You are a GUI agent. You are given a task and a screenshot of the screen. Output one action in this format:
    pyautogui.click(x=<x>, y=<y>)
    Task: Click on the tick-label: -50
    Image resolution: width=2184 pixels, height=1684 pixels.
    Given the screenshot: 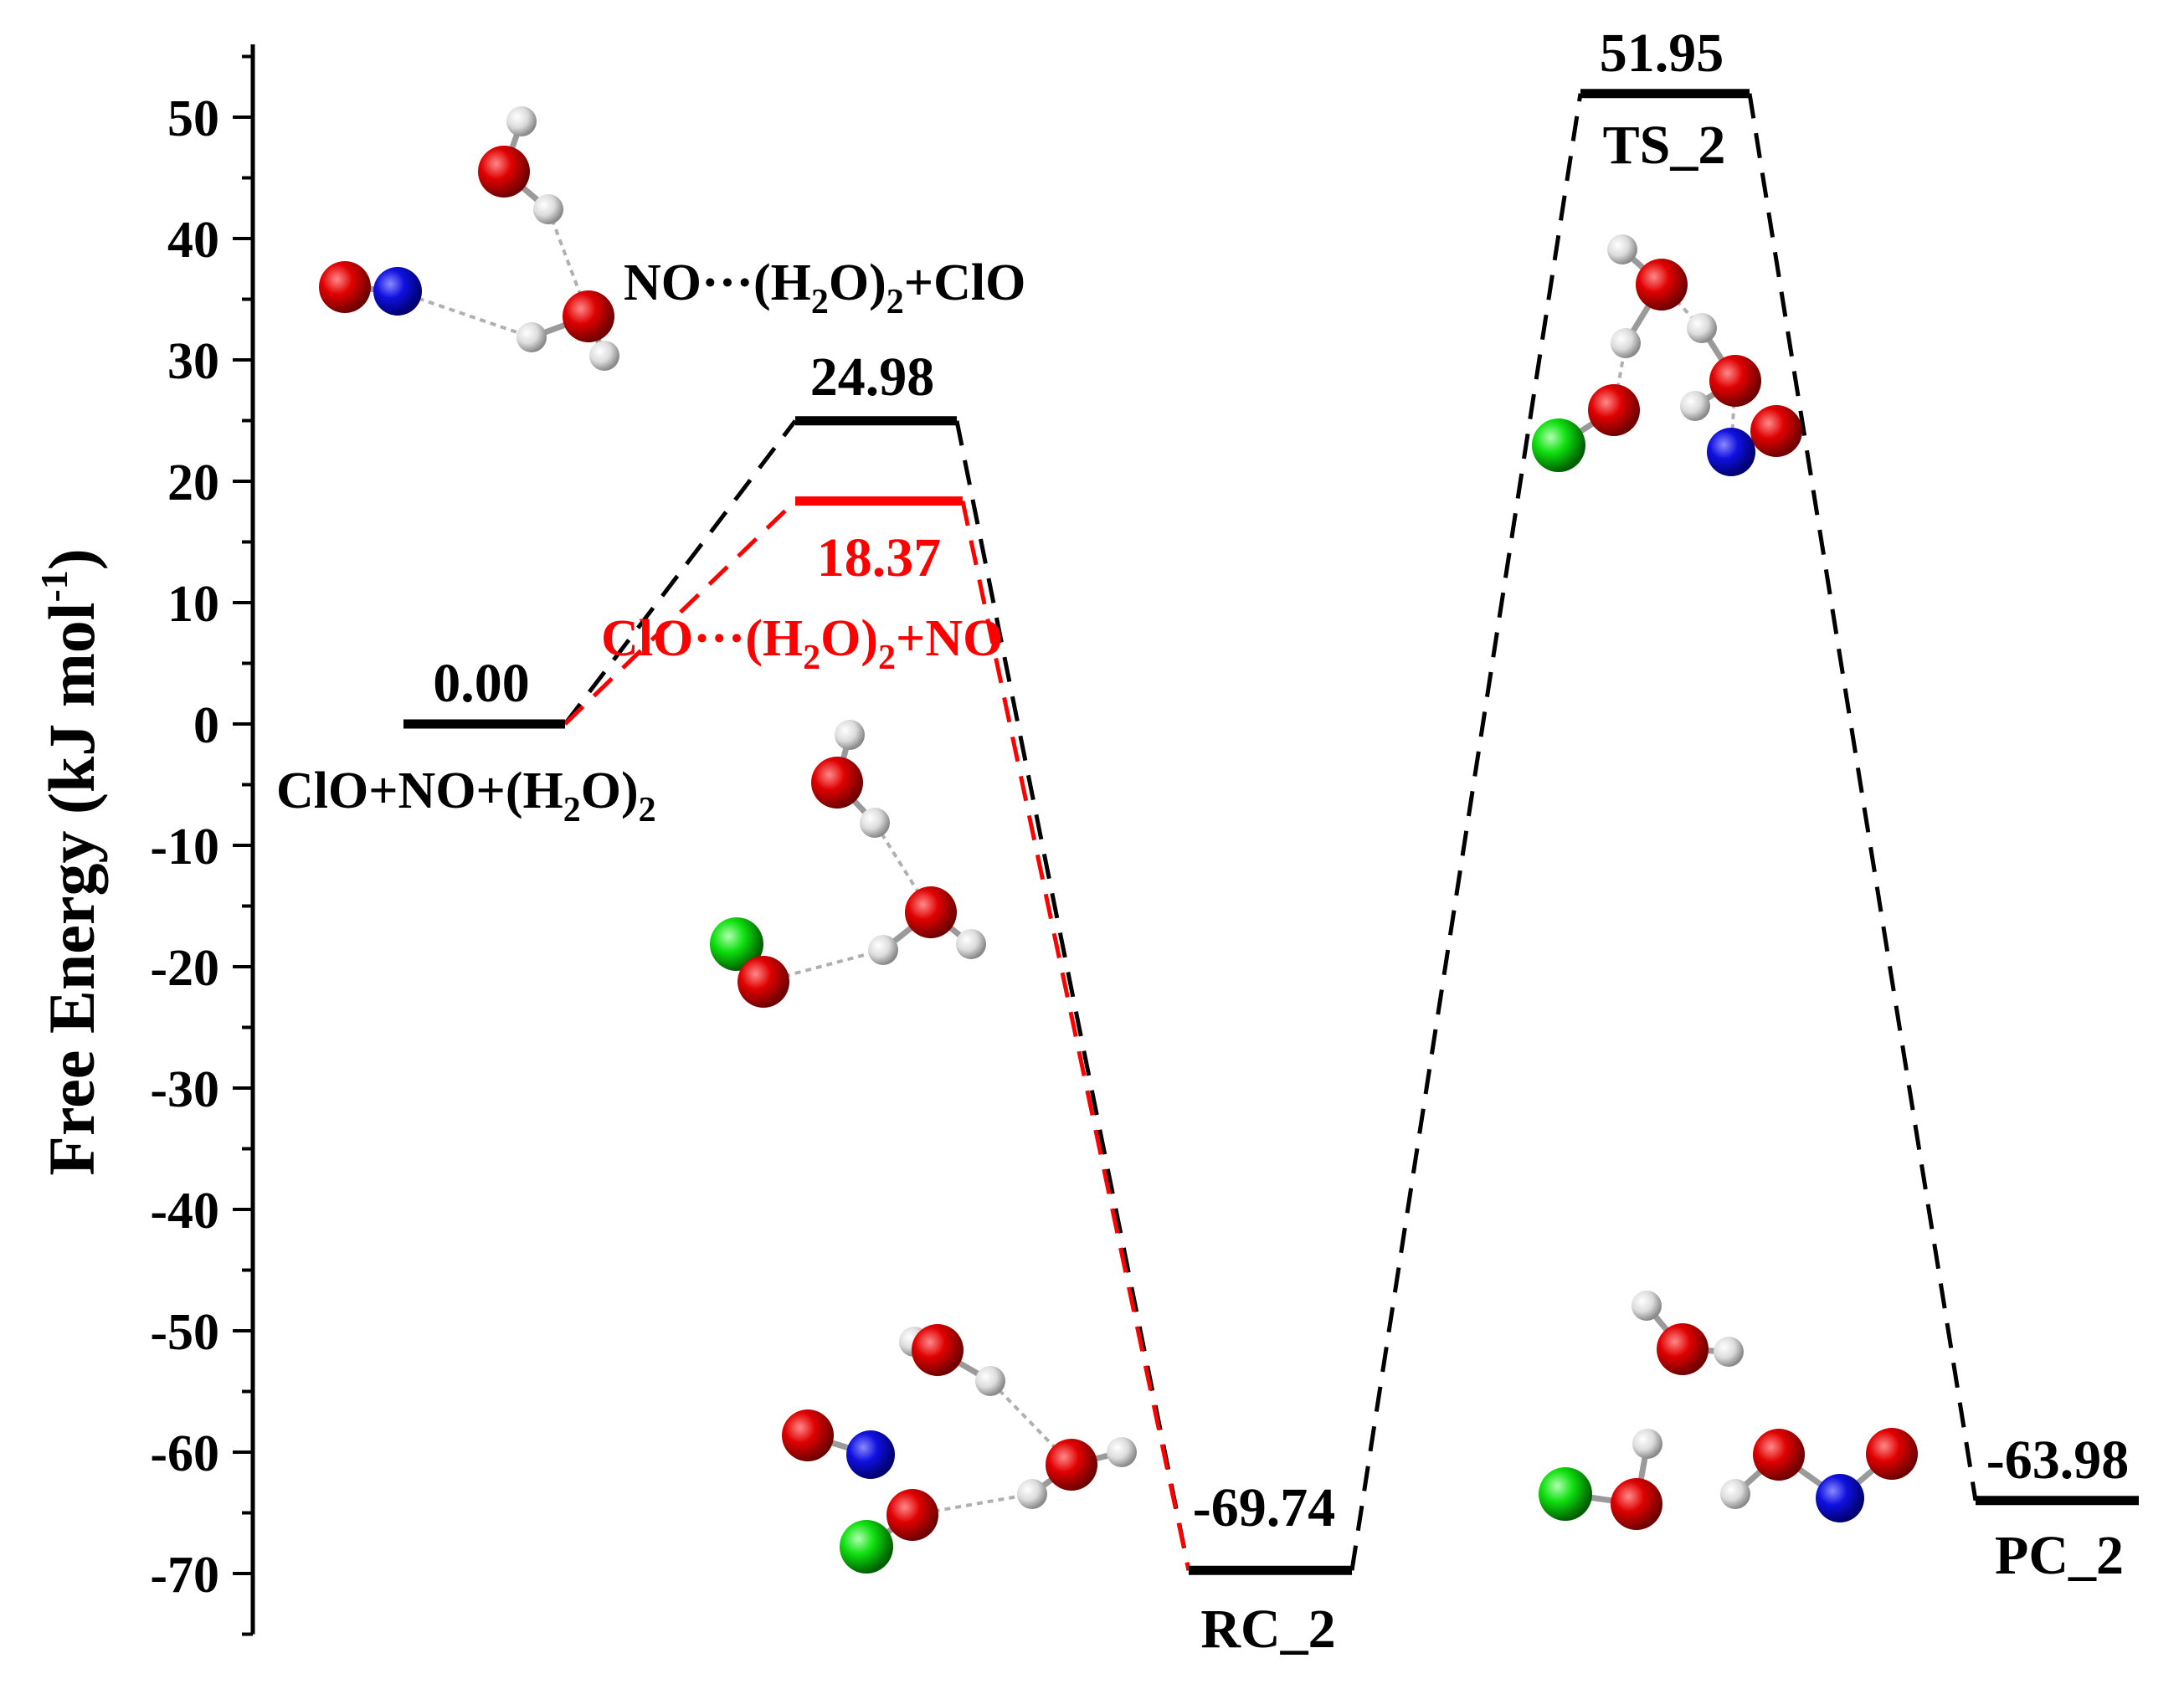 What is the action you would take?
    pyautogui.click(x=184, y=1332)
    